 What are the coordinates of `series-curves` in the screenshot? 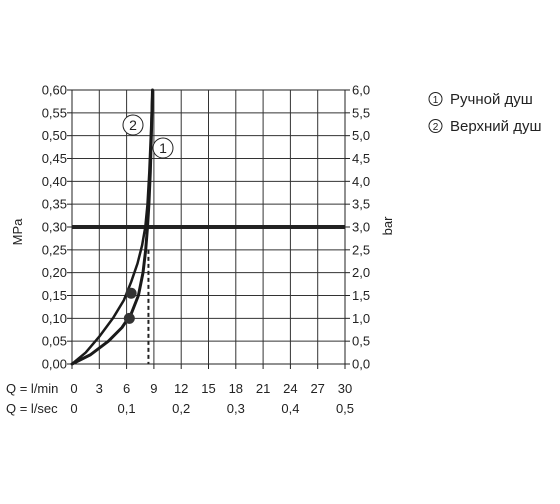 It's located at (112, 227).